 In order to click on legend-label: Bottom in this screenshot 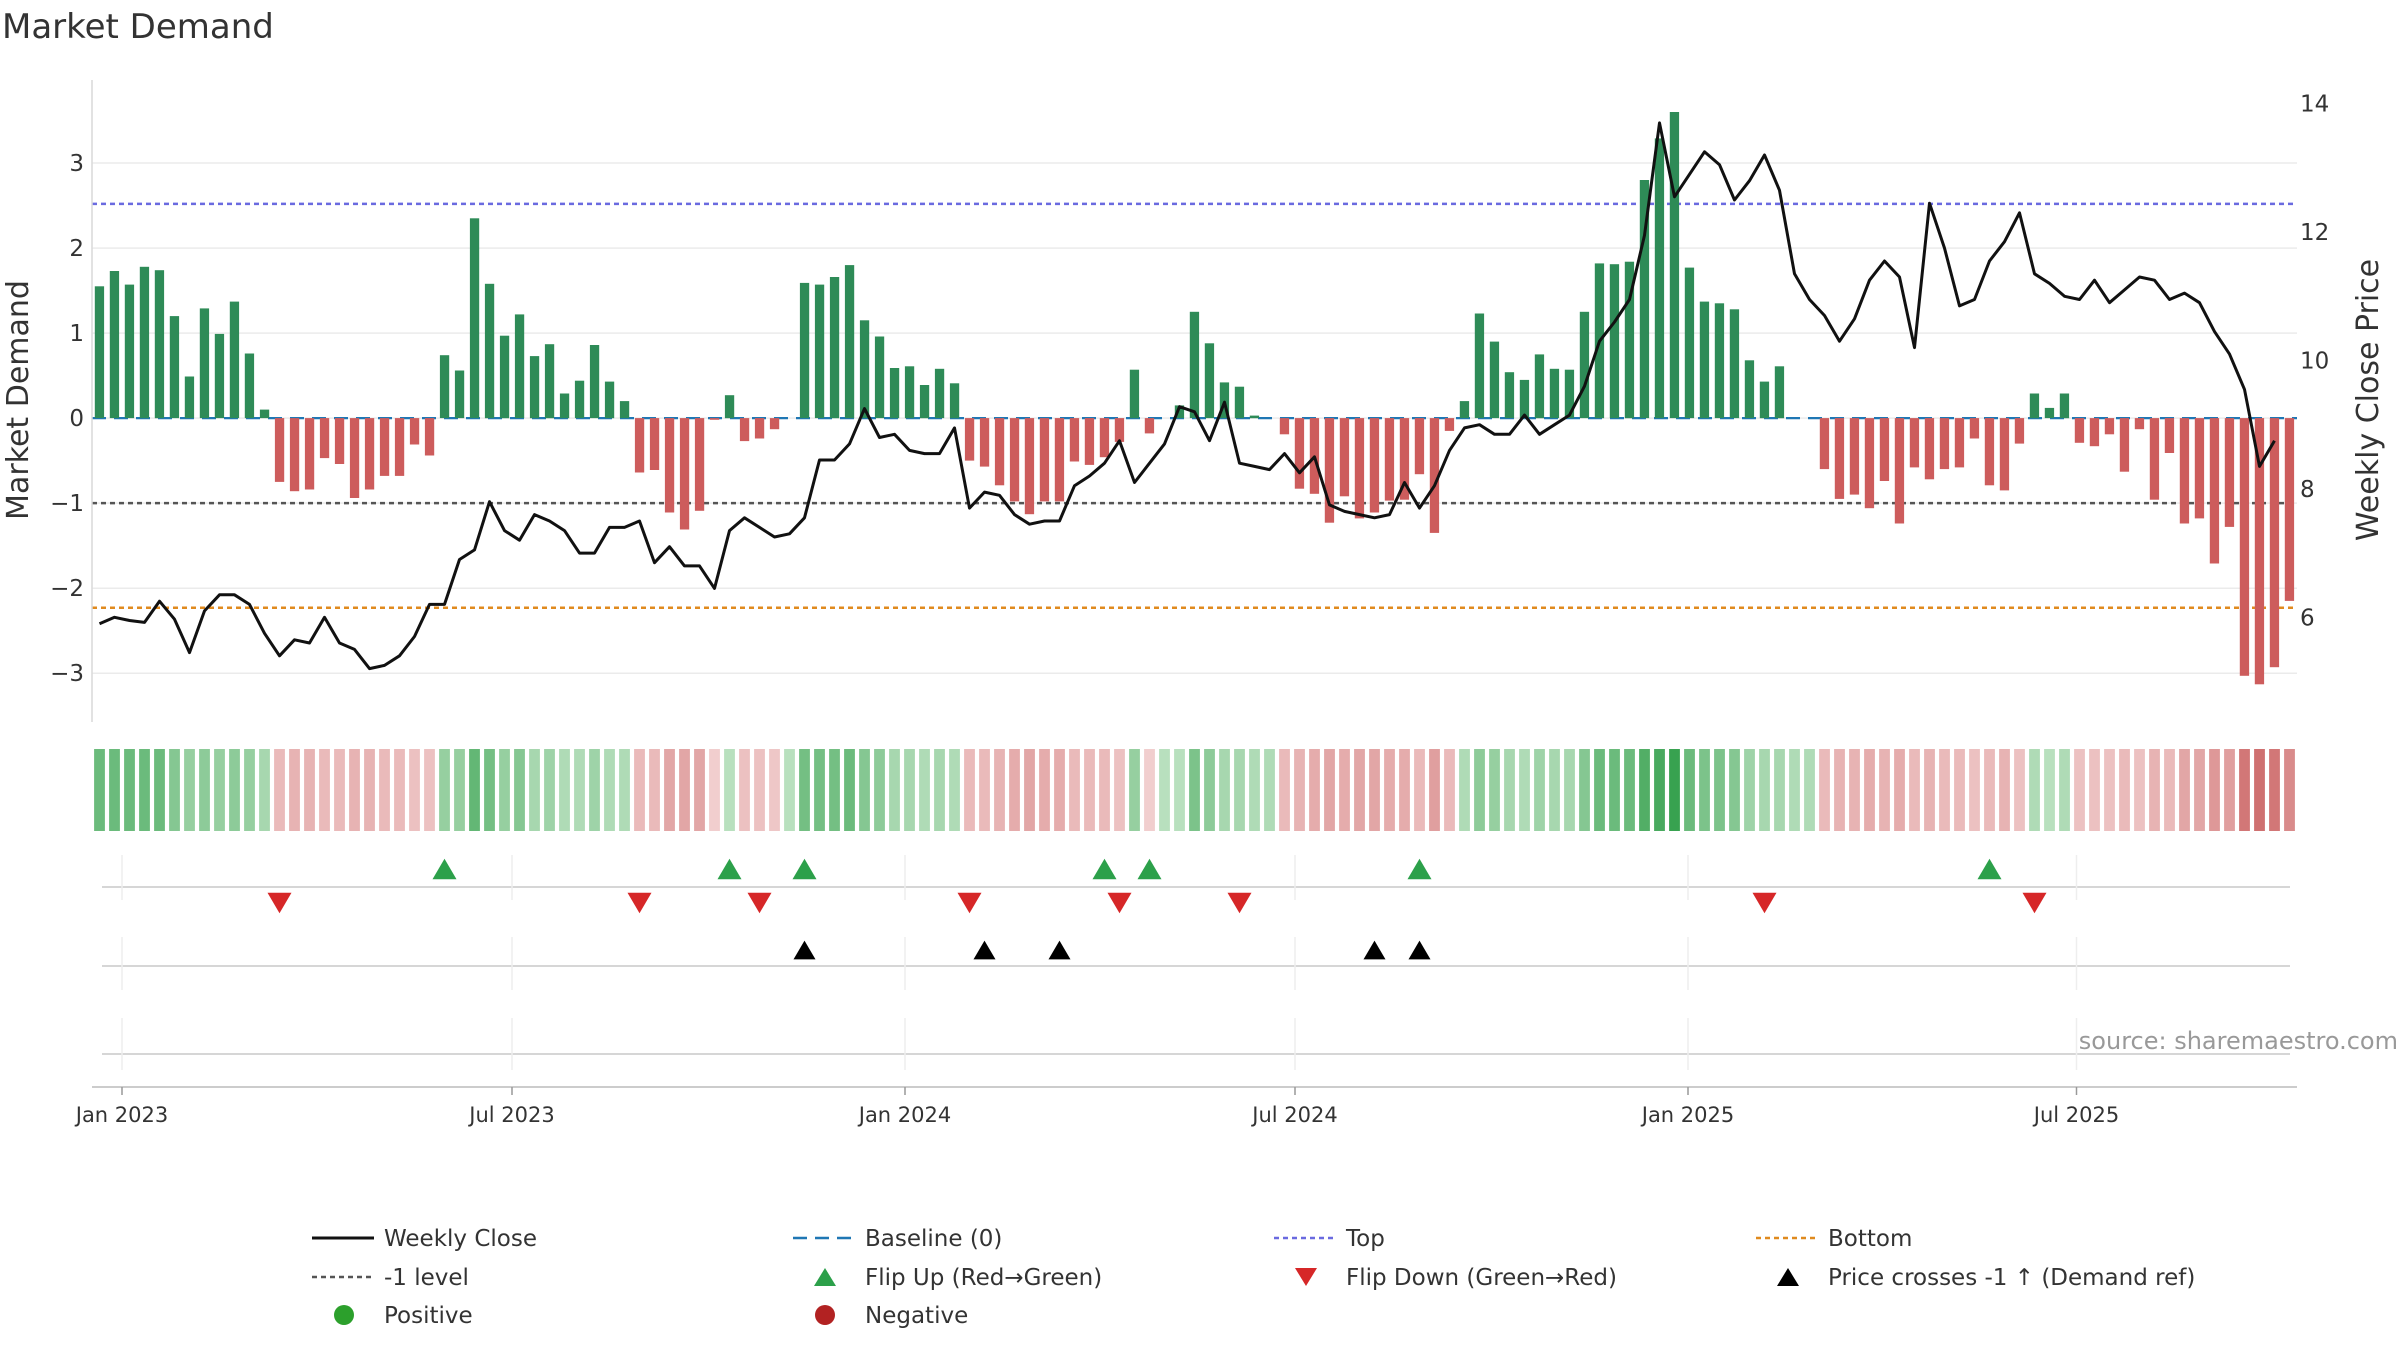, I will do `click(1870, 1239)`.